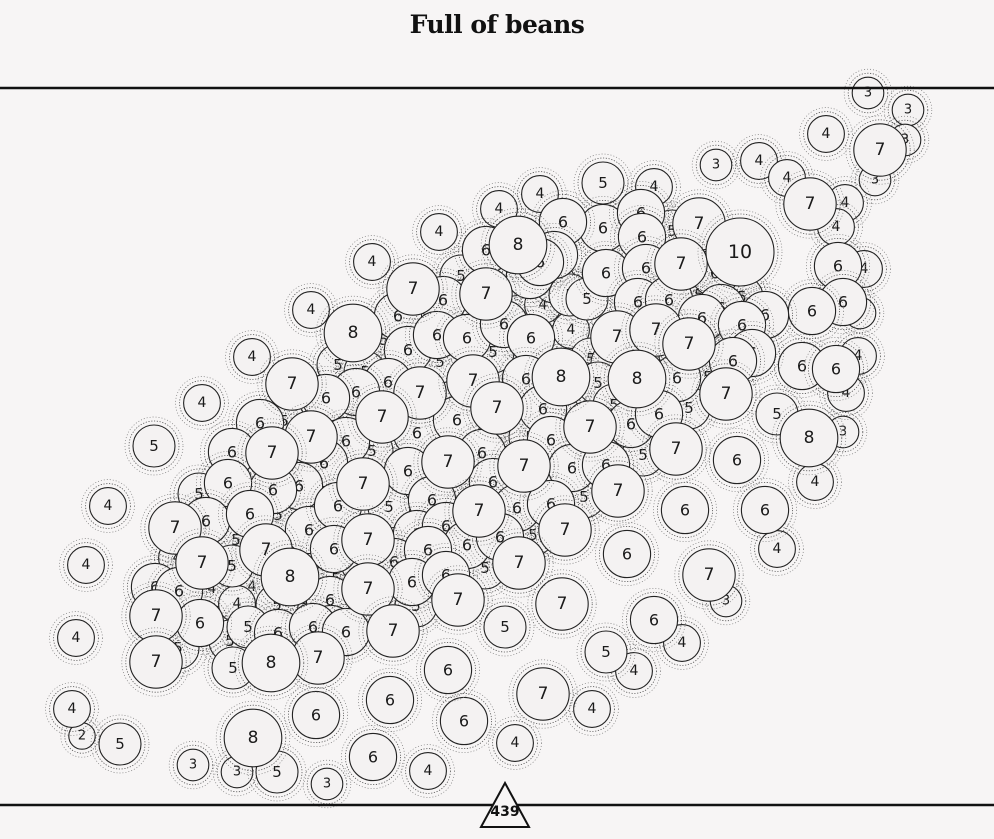 This screenshot has width=994, height=839. What do you see at coordinates (504, 812) in the screenshot?
I see `total-label: 439` at bounding box center [504, 812].